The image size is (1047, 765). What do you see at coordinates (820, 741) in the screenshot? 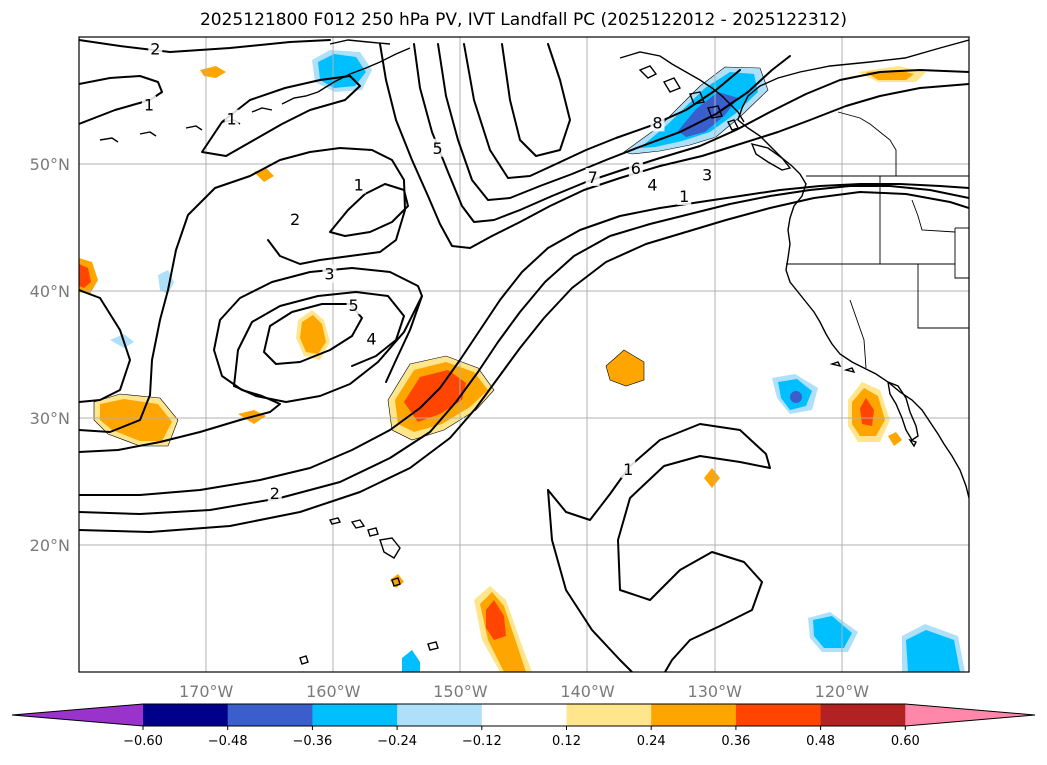
I see `colorbar-tick-label: 0.48` at bounding box center [820, 741].